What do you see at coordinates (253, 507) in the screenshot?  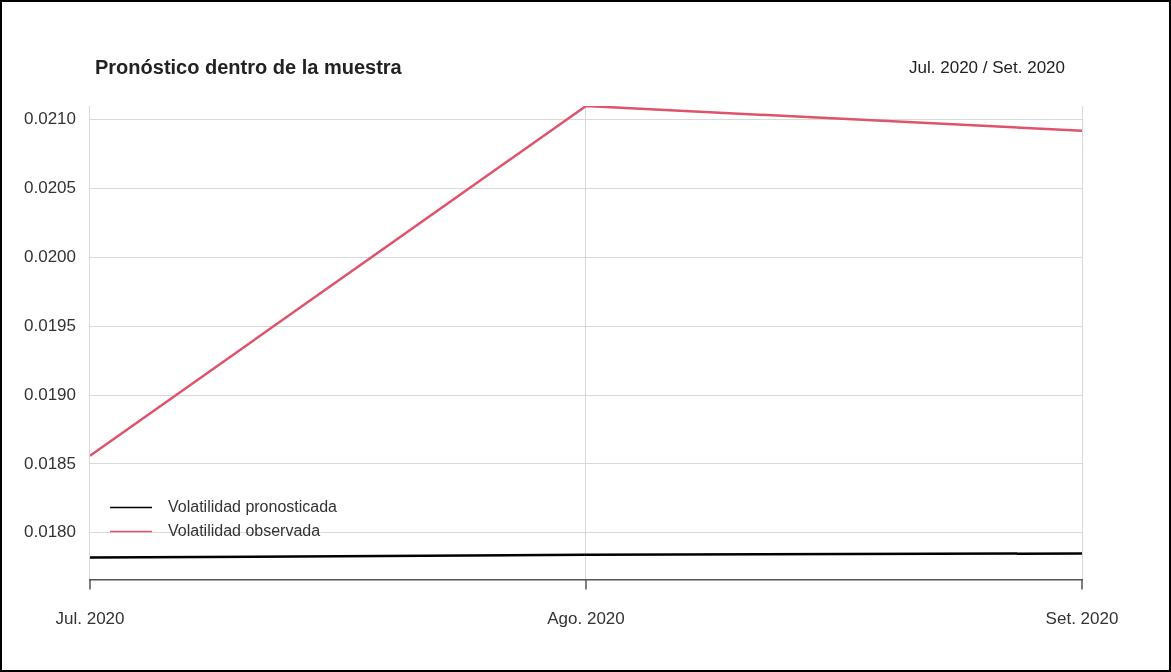 I see `legend-label: Volatilidad pronosticada` at bounding box center [253, 507].